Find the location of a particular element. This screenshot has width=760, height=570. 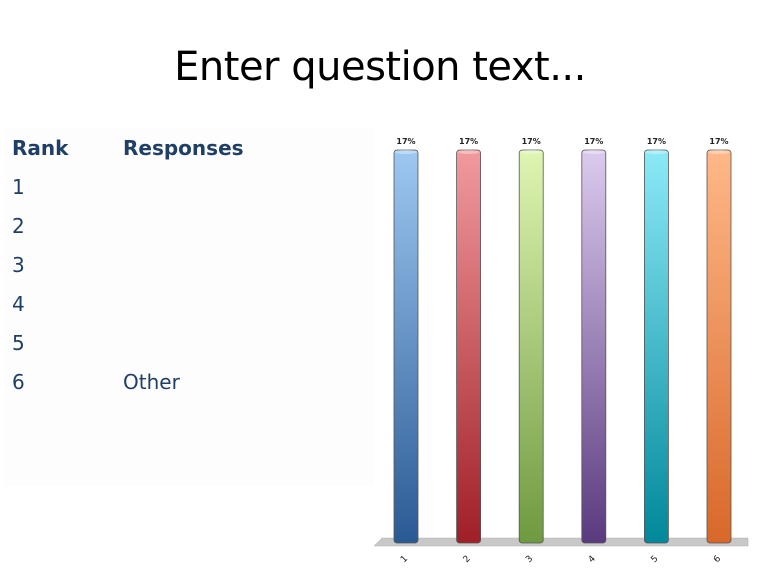

rank-cell: 4 is located at coordinates (18, 304).